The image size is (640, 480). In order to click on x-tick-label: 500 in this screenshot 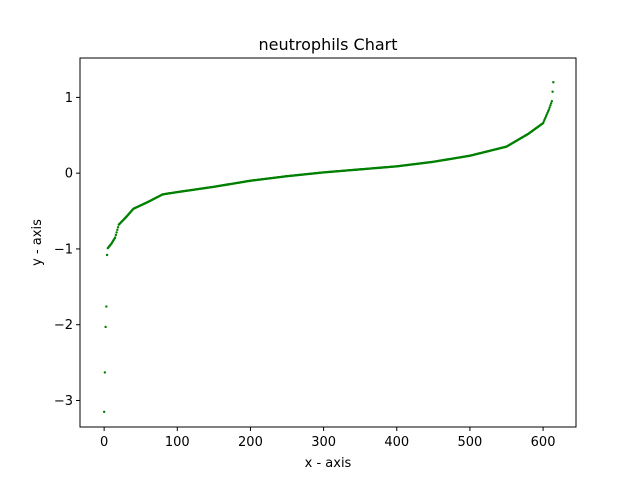, I will do `click(470, 442)`.